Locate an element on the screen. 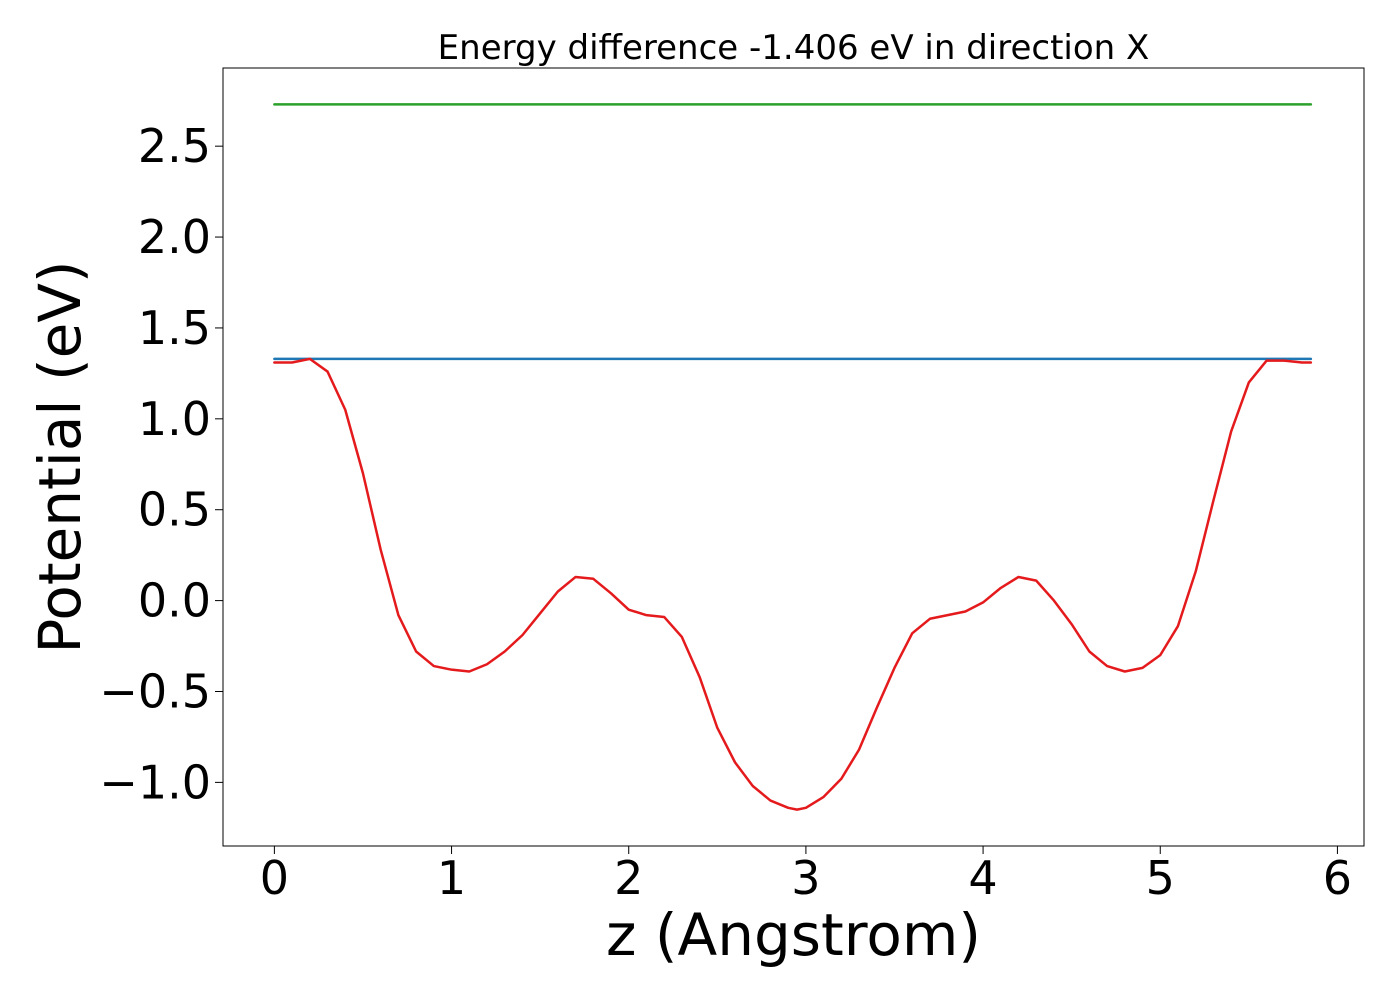 The height and width of the screenshot is (1000, 1400). y-tick-label: 0.0 is located at coordinates (174, 601).